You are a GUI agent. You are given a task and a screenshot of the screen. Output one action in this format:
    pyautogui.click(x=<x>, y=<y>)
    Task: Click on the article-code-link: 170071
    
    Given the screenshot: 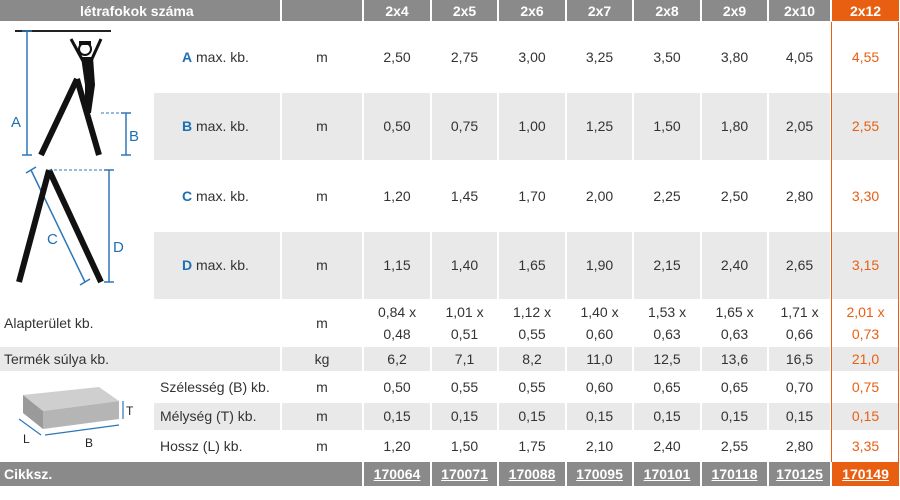 What is the action you would take?
    pyautogui.click(x=465, y=474)
    